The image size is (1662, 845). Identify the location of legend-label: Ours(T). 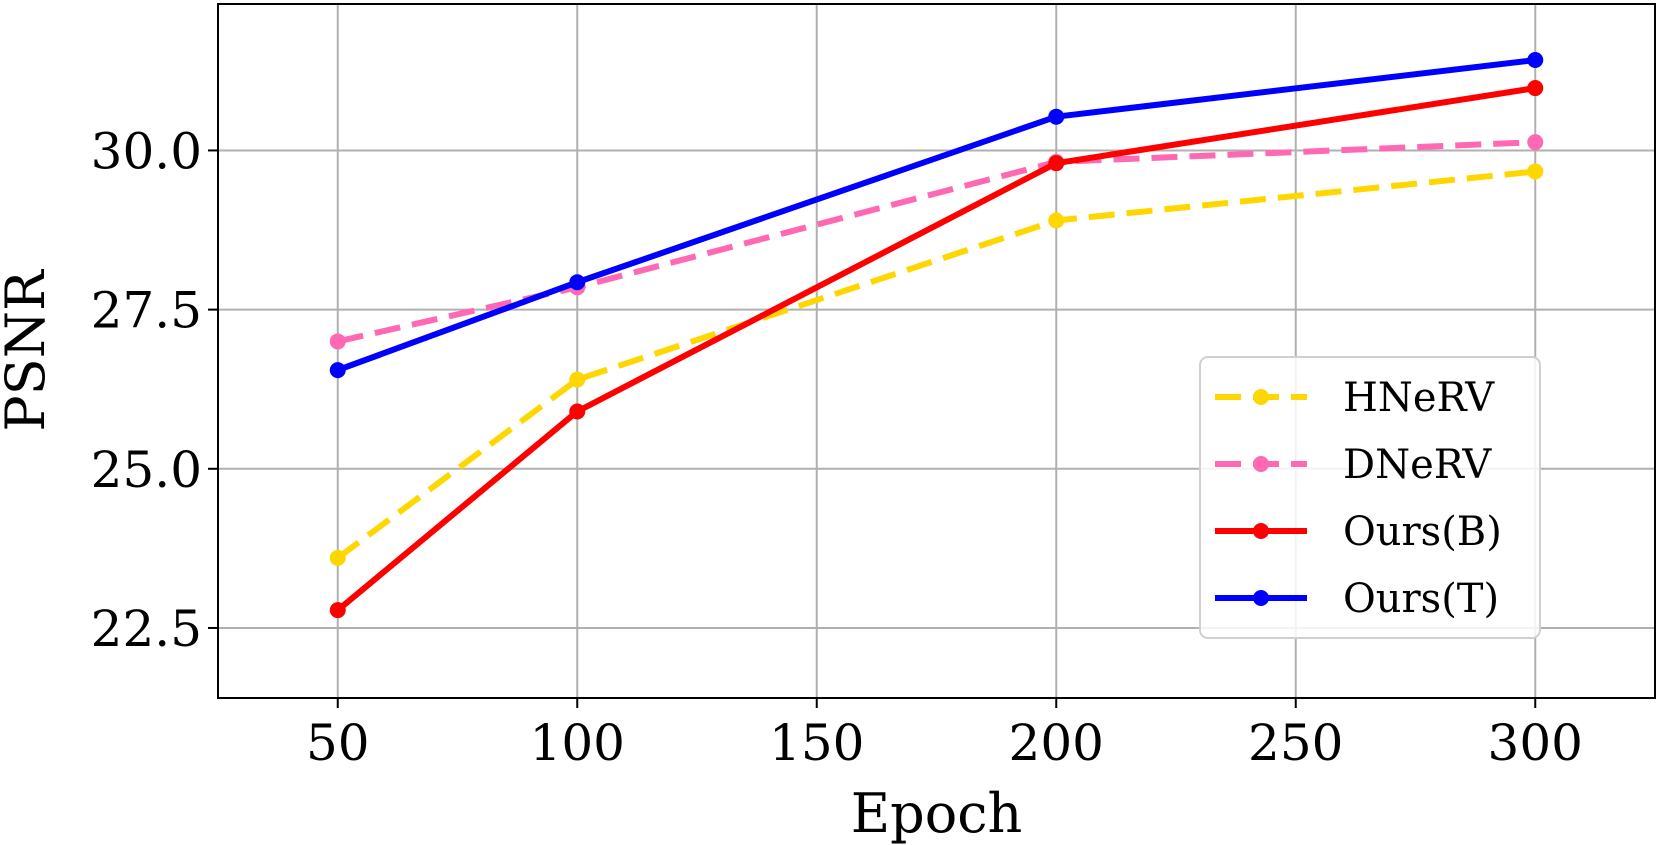
(1421, 599).